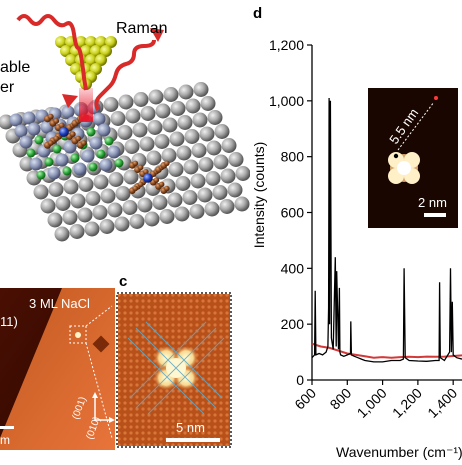 The image size is (462, 465). Describe the element at coordinates (399, 452) in the screenshot. I see `x-axis-label: Wavenumber (cm⁻¹)` at that location.